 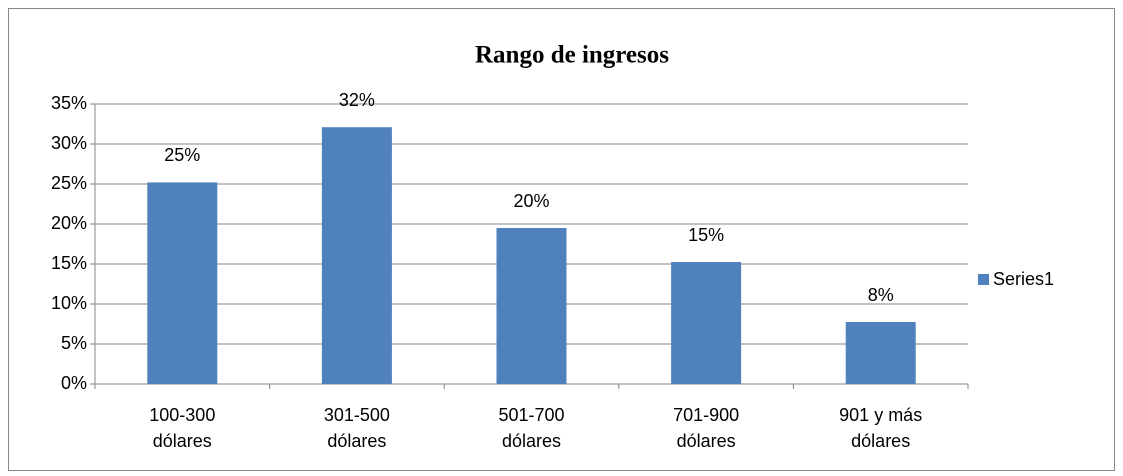 What do you see at coordinates (983, 279) in the screenshot?
I see `legend-swatch` at bounding box center [983, 279].